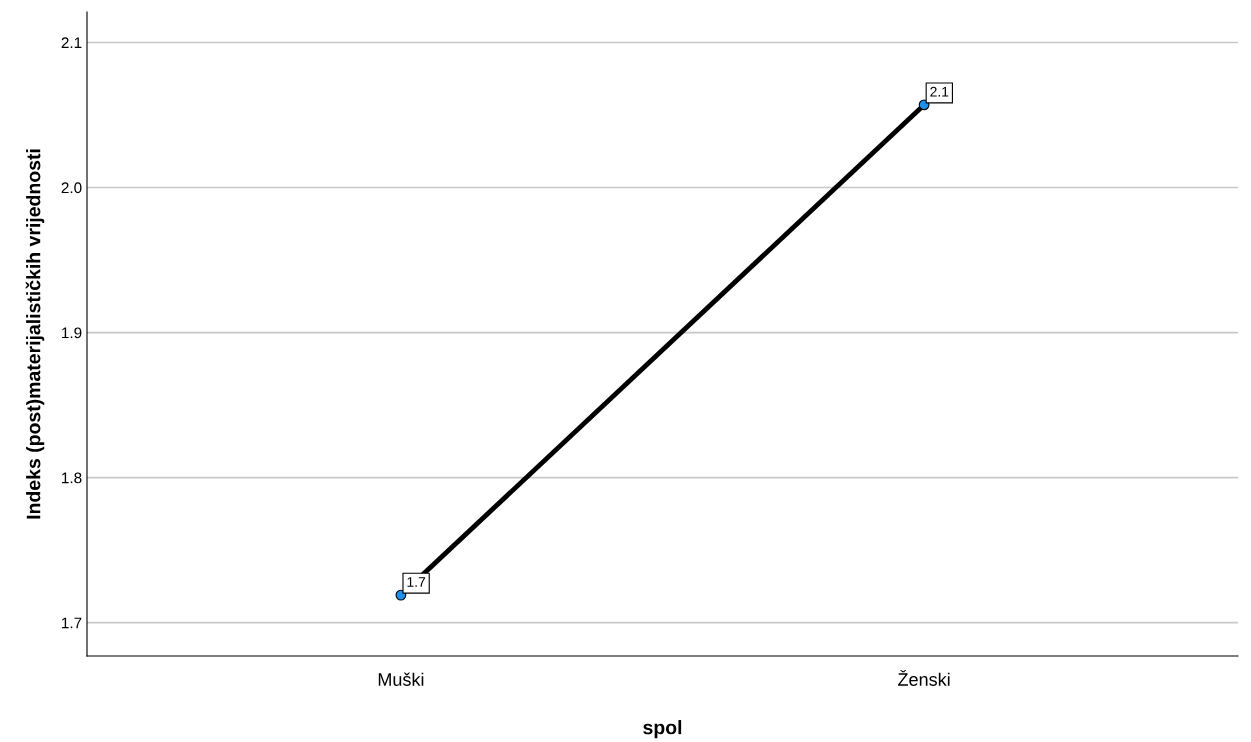 This screenshot has width=1251, height=742. What do you see at coordinates (72, 333) in the screenshot?
I see `y-tick-label: 1.9` at bounding box center [72, 333].